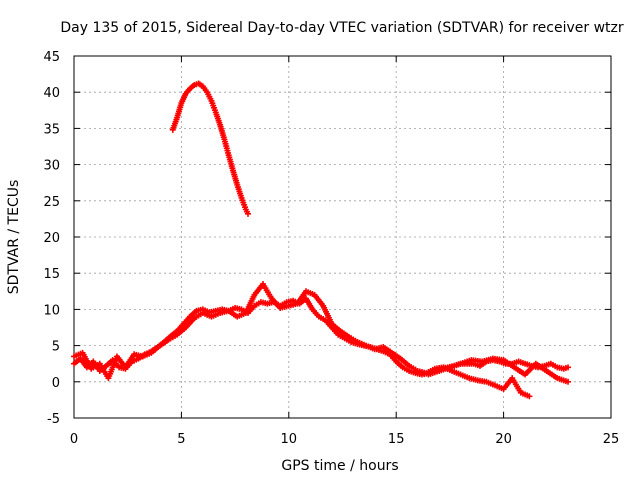 The width and height of the screenshot is (640, 480). I want to click on x-tick-label: 15, so click(396, 439).